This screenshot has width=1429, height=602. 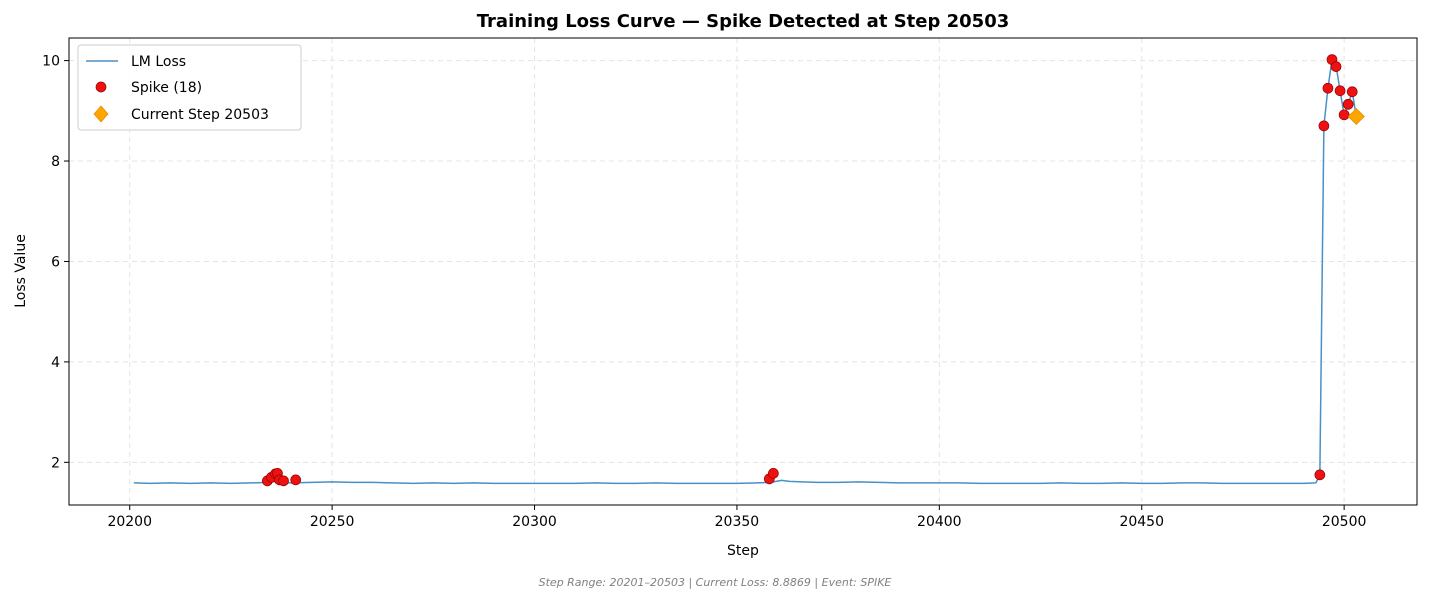 What do you see at coordinates (939, 522) in the screenshot?
I see `x-tick-label: 20400` at bounding box center [939, 522].